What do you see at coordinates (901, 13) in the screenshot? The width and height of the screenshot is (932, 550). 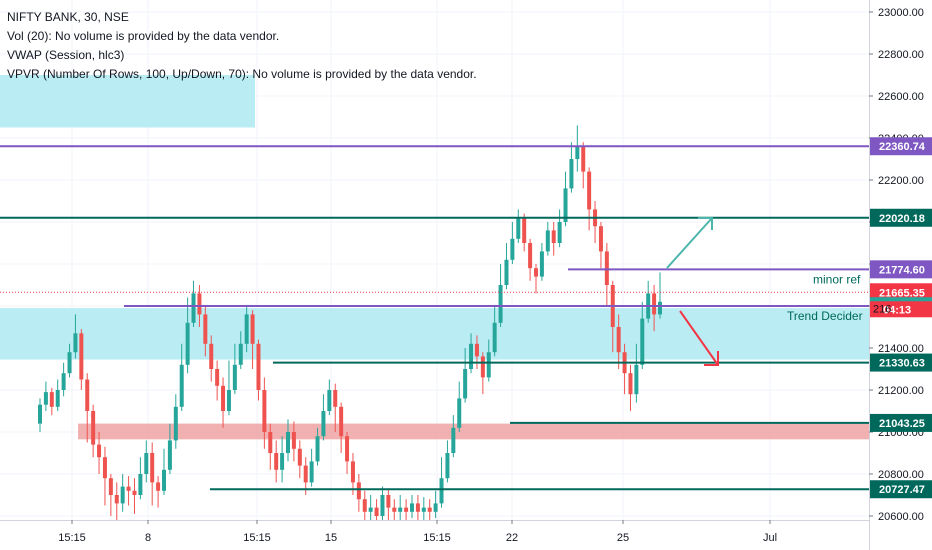 I see `price-tick-label: 23000.00` at bounding box center [901, 13].